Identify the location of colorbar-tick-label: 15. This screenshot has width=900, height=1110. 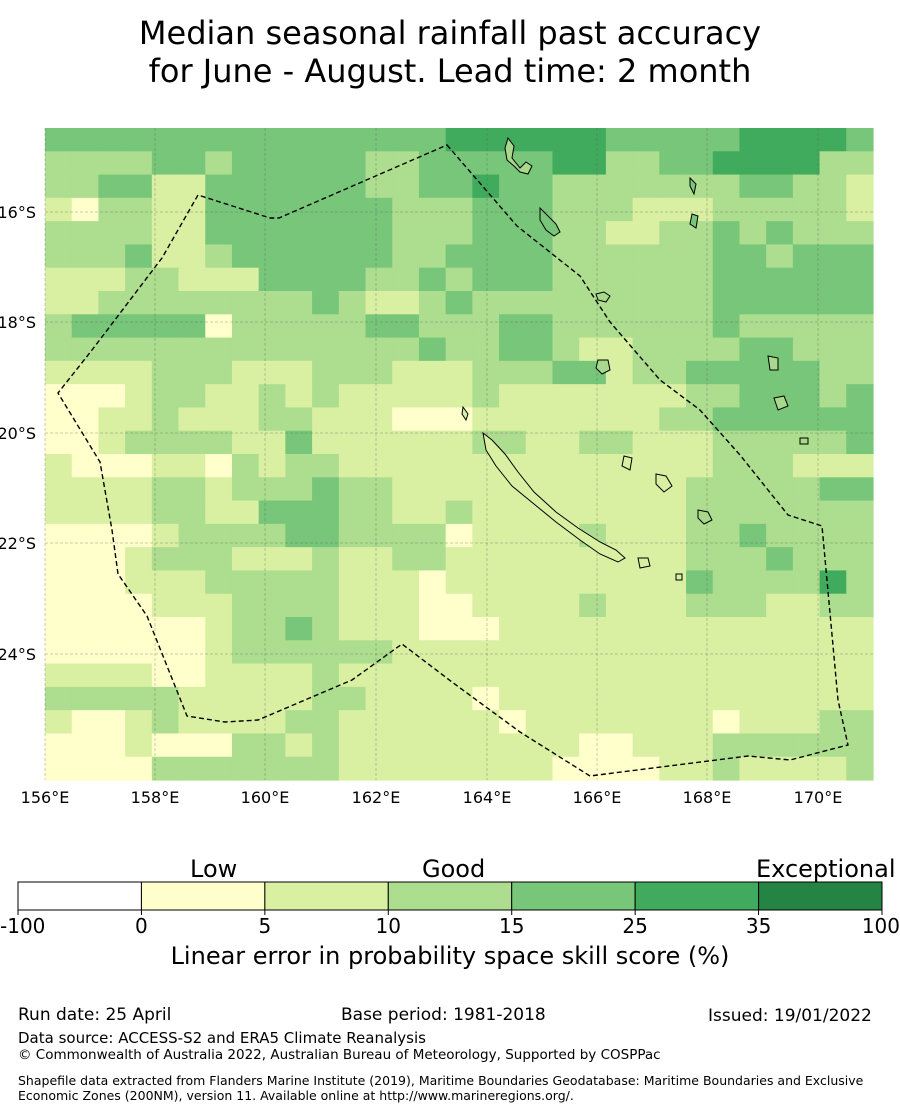
(511, 926).